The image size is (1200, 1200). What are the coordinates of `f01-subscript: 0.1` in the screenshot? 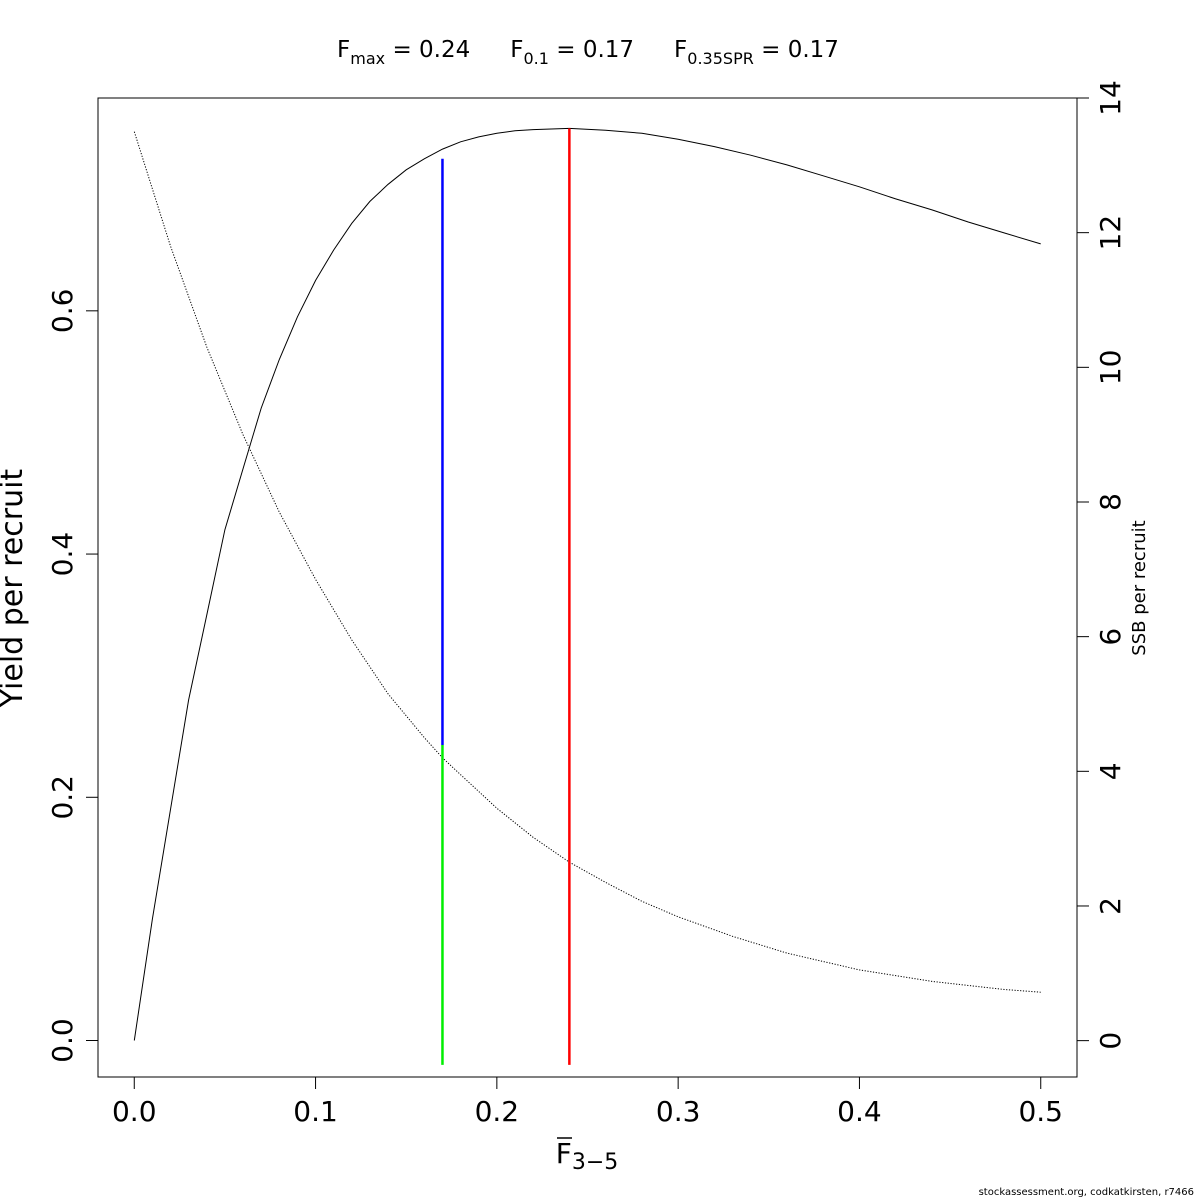 It's located at (535, 58).